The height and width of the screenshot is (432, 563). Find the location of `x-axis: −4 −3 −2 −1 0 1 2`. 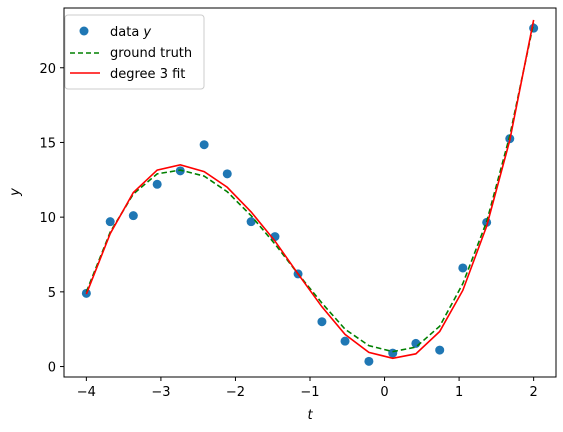

x-axis: −4 −3 −2 −1 0 1 2 is located at coordinates (307, 388).